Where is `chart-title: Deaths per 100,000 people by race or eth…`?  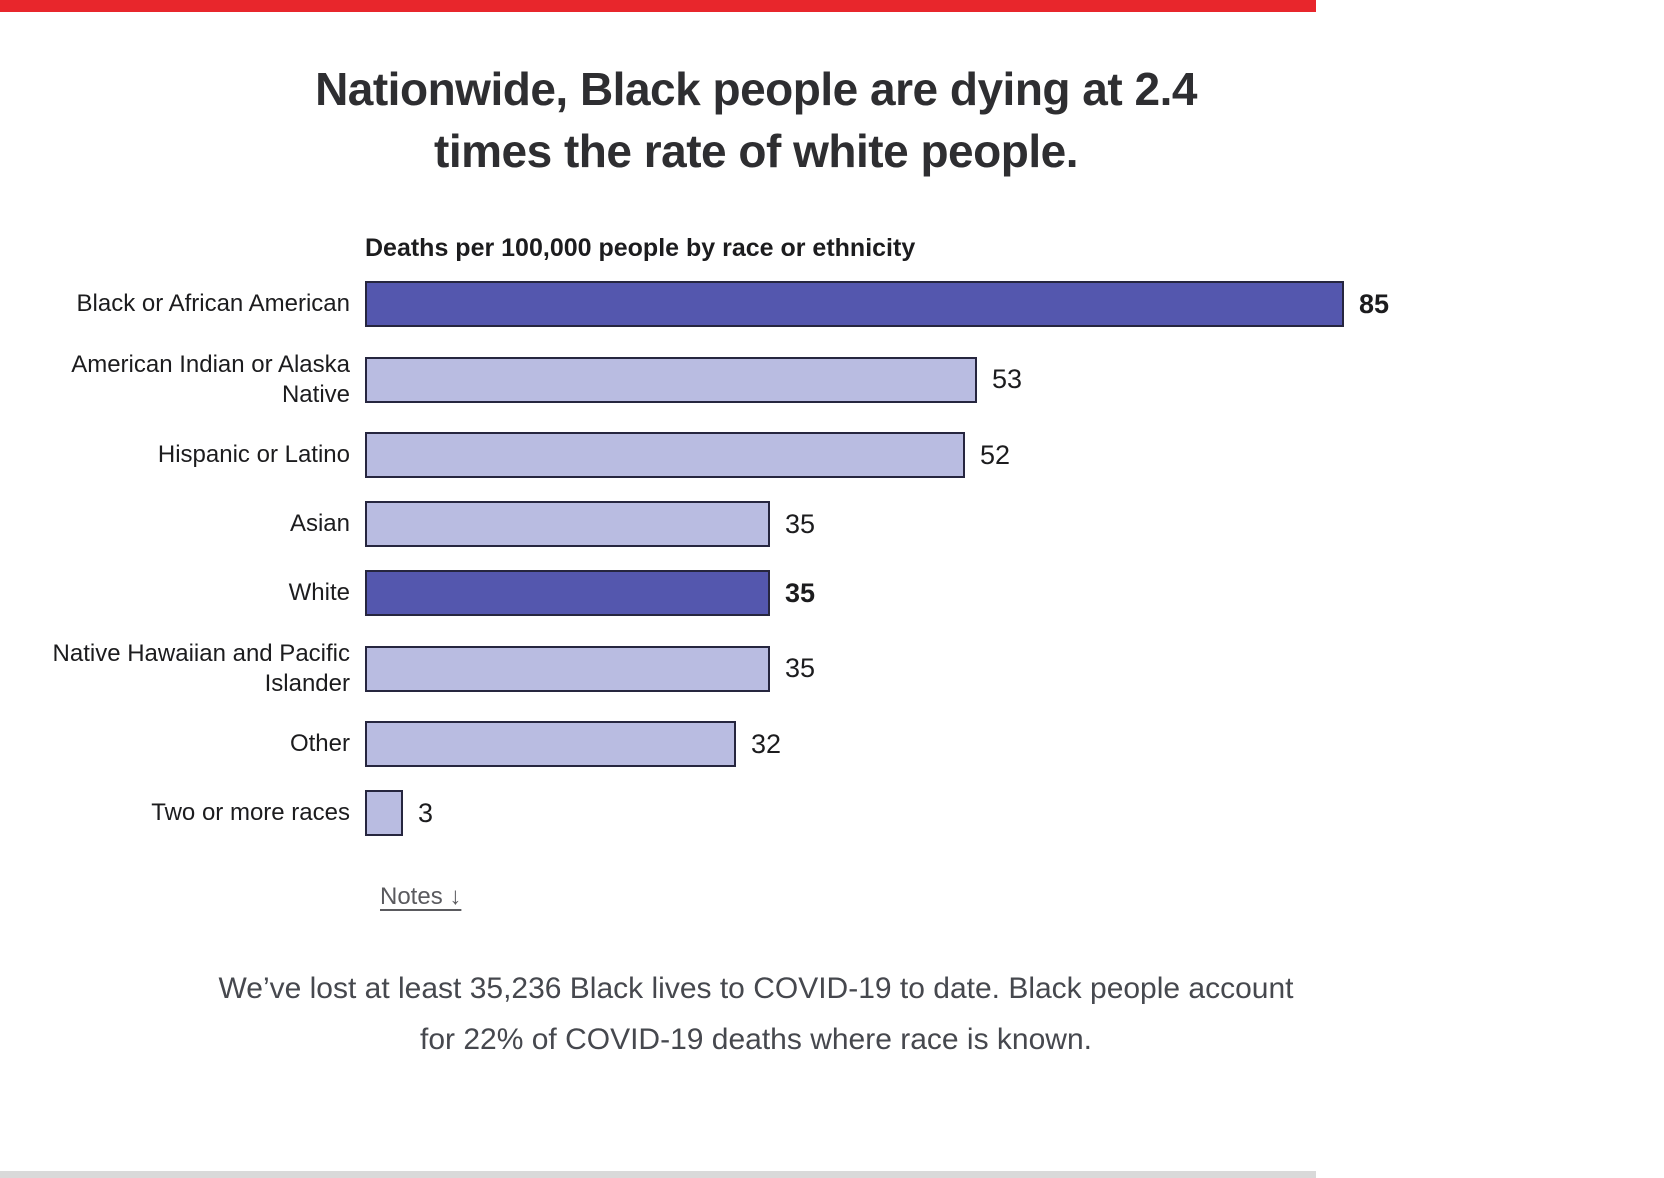 chart-title: Deaths per 100,000 people by race or eth… is located at coordinates (640, 248).